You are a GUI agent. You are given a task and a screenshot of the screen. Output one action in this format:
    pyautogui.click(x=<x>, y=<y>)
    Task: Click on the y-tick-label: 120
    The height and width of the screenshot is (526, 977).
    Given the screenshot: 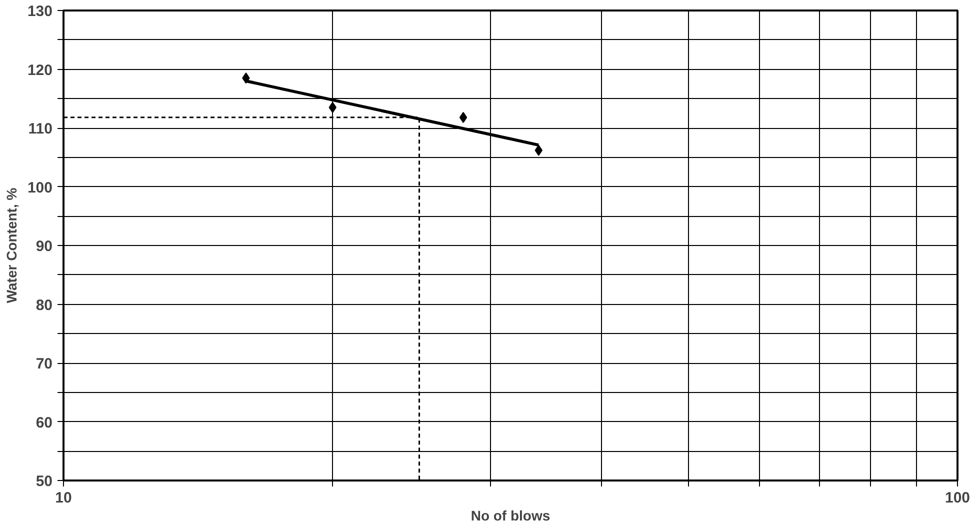 What is the action you would take?
    pyautogui.click(x=40, y=70)
    